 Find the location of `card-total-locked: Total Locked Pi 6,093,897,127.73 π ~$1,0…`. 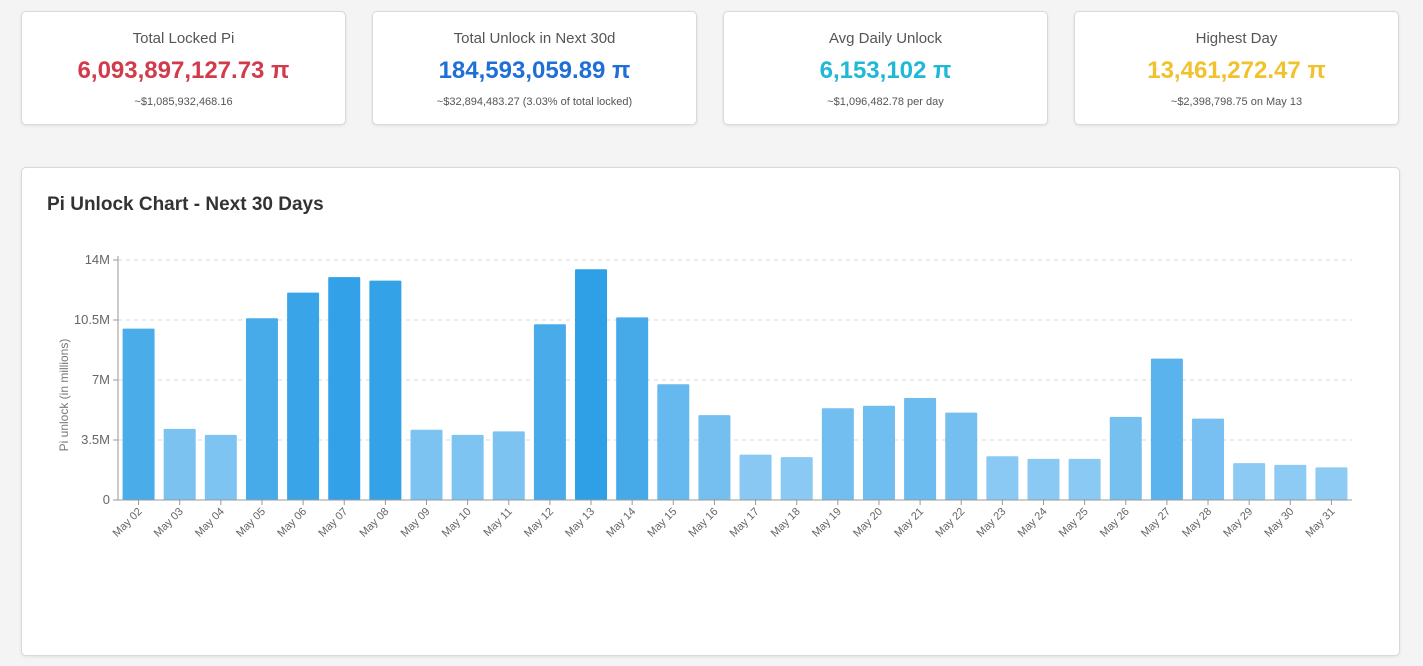

card-total-locked: Total Locked Pi 6,093,897,127.73 π ~$1,0… is located at coordinates (183, 68).